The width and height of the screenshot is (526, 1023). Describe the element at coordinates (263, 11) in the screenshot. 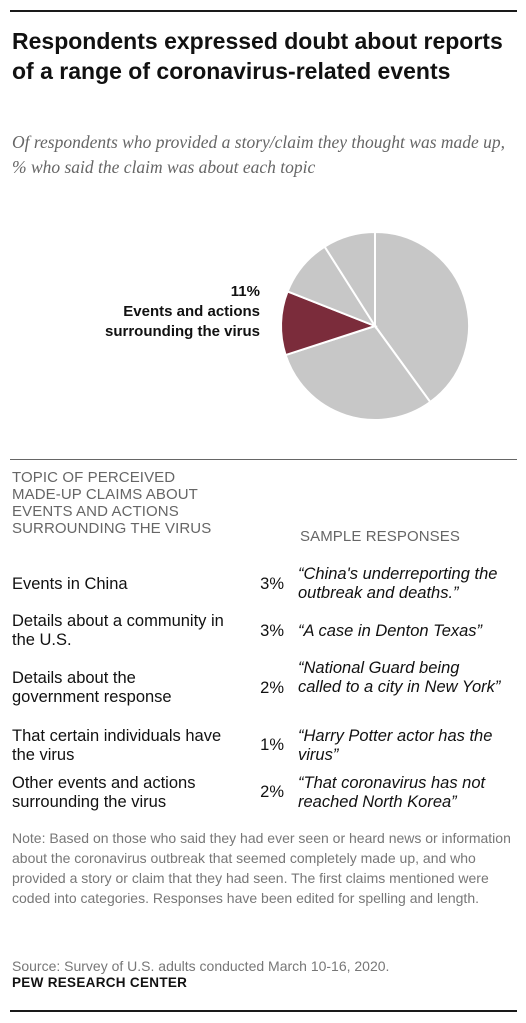

I see `top-rule` at that location.